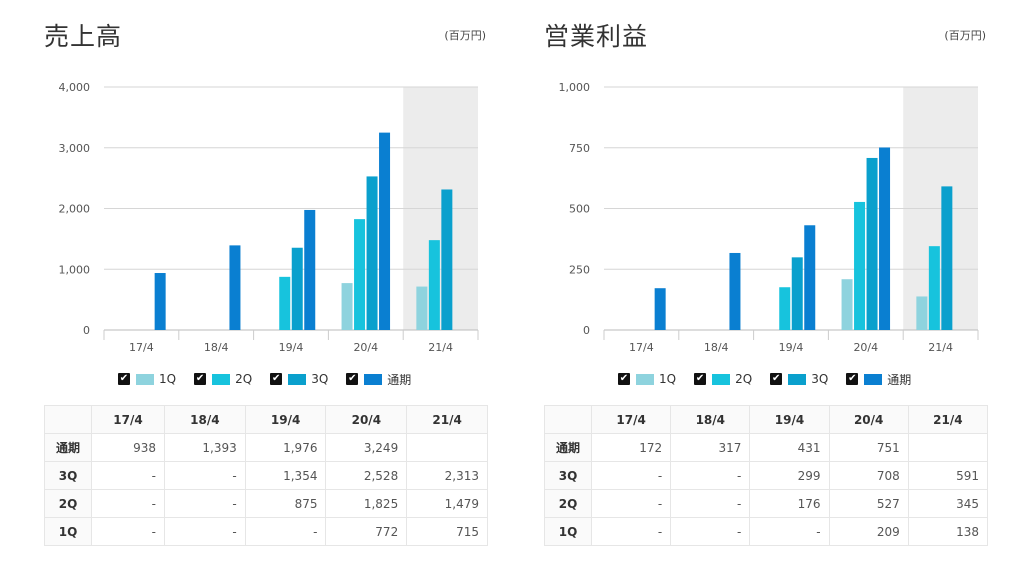 The image size is (1024, 571). I want to click on x-tick-label: 17/4, so click(141, 347).